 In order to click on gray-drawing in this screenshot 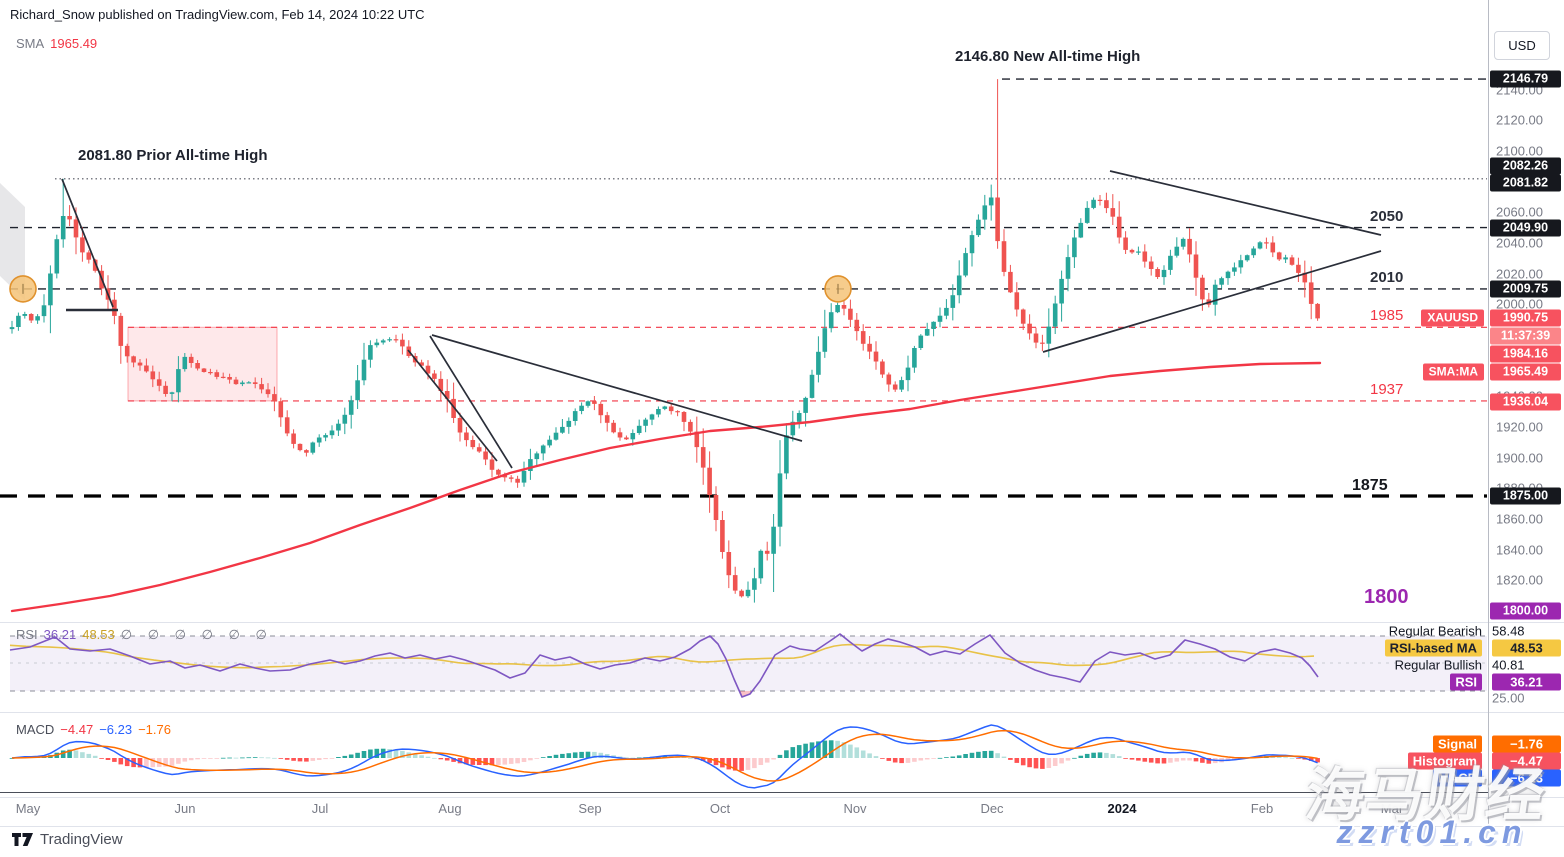, I will do `click(12, 241)`.